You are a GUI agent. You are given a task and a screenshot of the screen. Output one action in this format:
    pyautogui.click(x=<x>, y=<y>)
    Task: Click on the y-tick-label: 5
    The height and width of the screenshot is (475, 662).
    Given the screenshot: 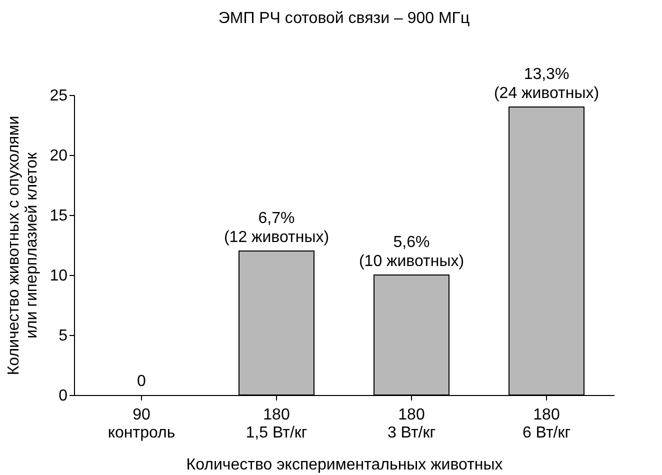 What is the action you would take?
    pyautogui.click(x=63, y=336)
    